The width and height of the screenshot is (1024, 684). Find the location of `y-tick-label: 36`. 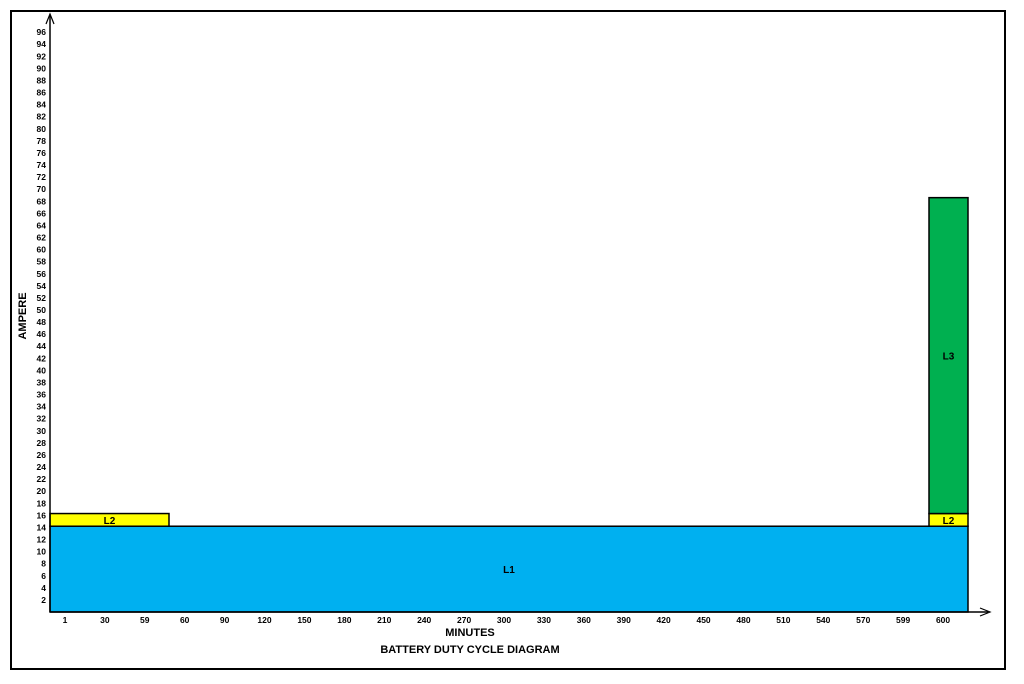

y-tick-label: 36 is located at coordinates (42, 395).